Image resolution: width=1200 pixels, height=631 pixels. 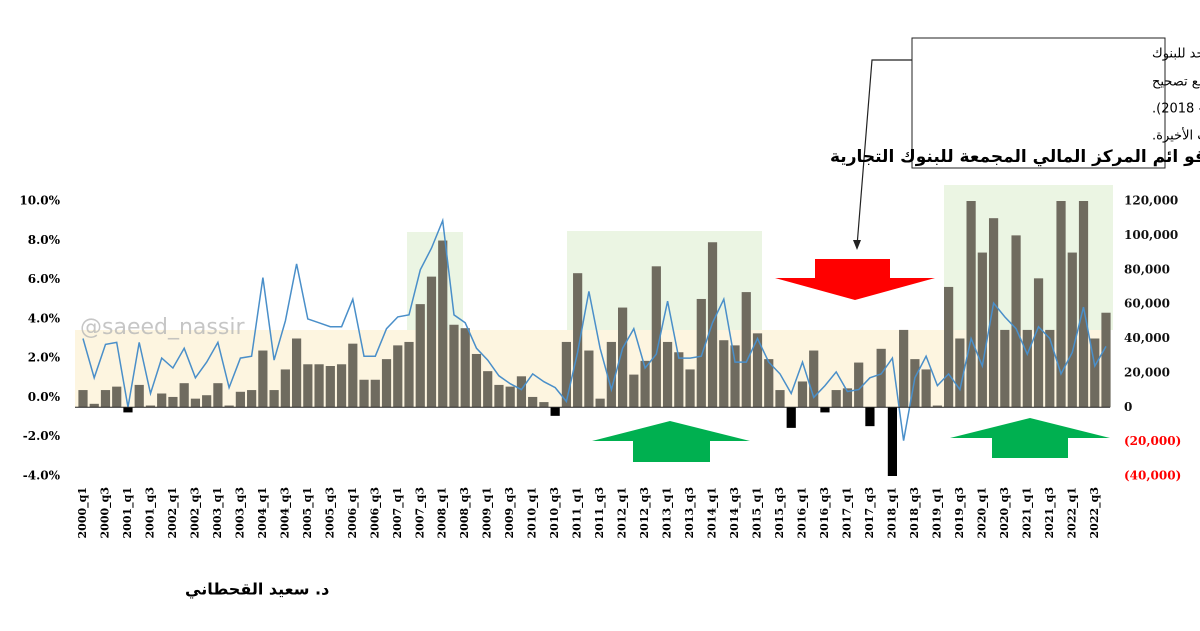 I want to click on x-tick-label: 2008_q1, so click(x=443, y=512).